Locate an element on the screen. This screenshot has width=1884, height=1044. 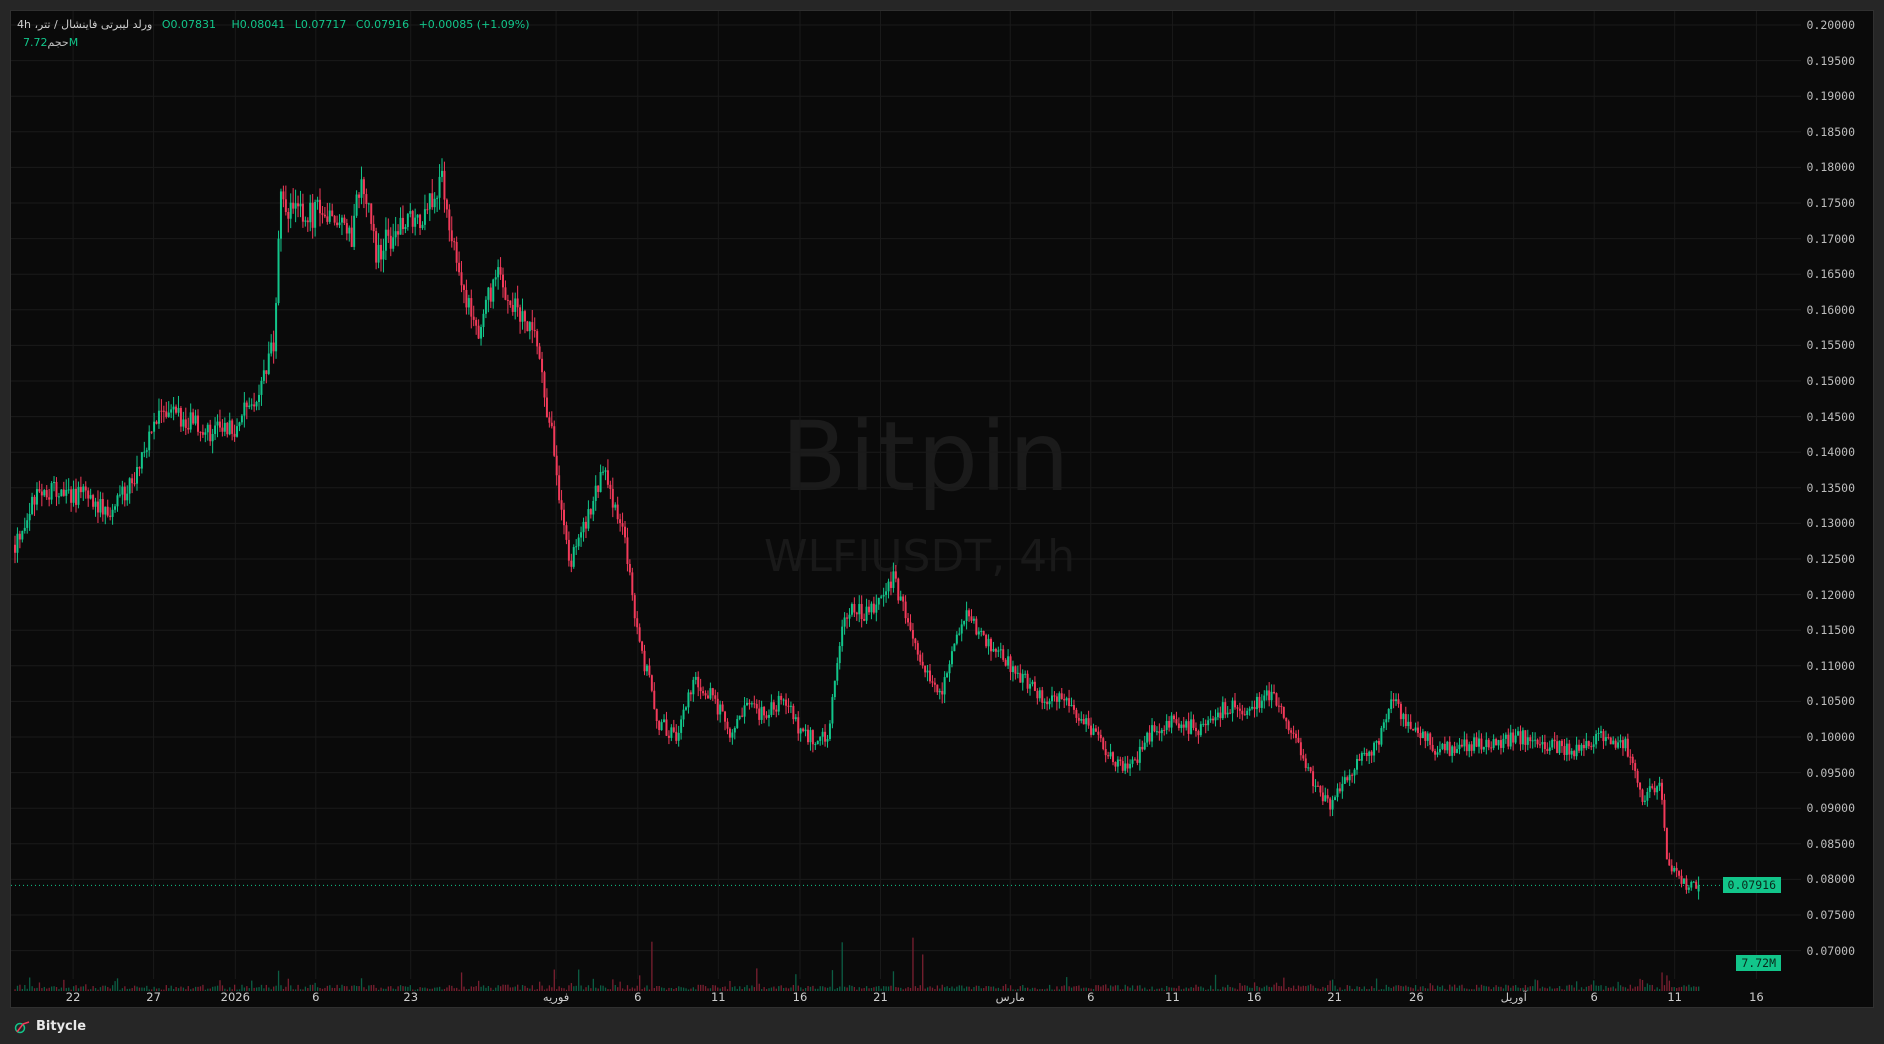
brand-logo: Bitycle is located at coordinates (50, 1026).